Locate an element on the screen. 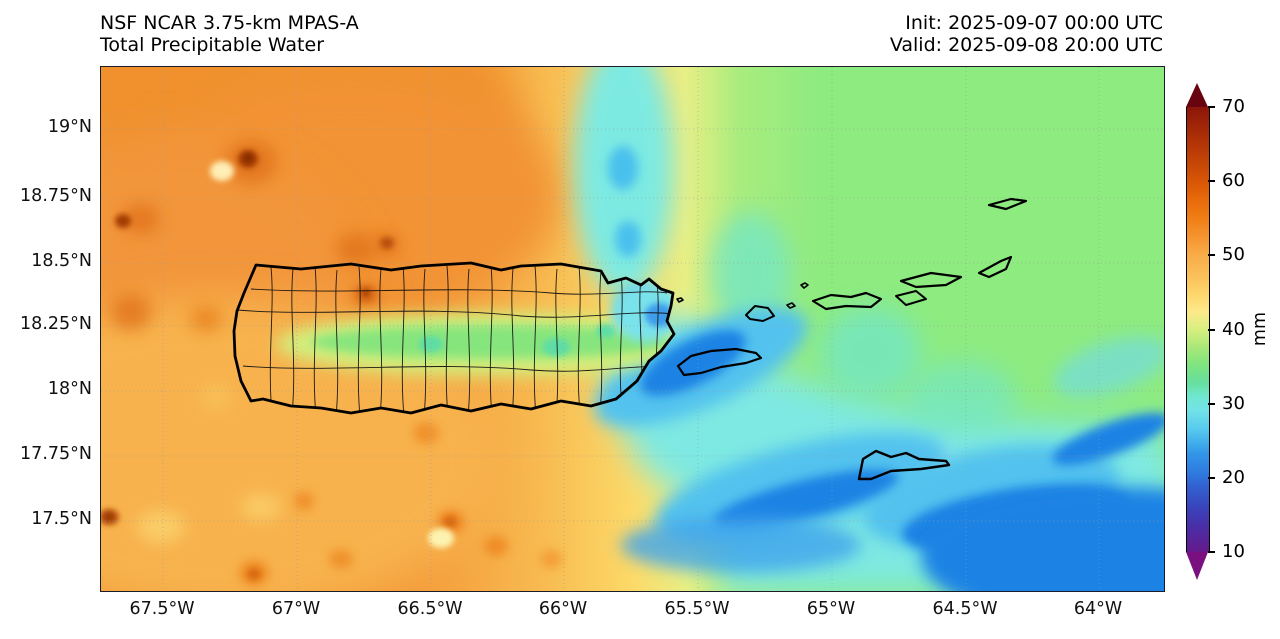  lat-tick-label: 19°N is located at coordinates (69, 127).